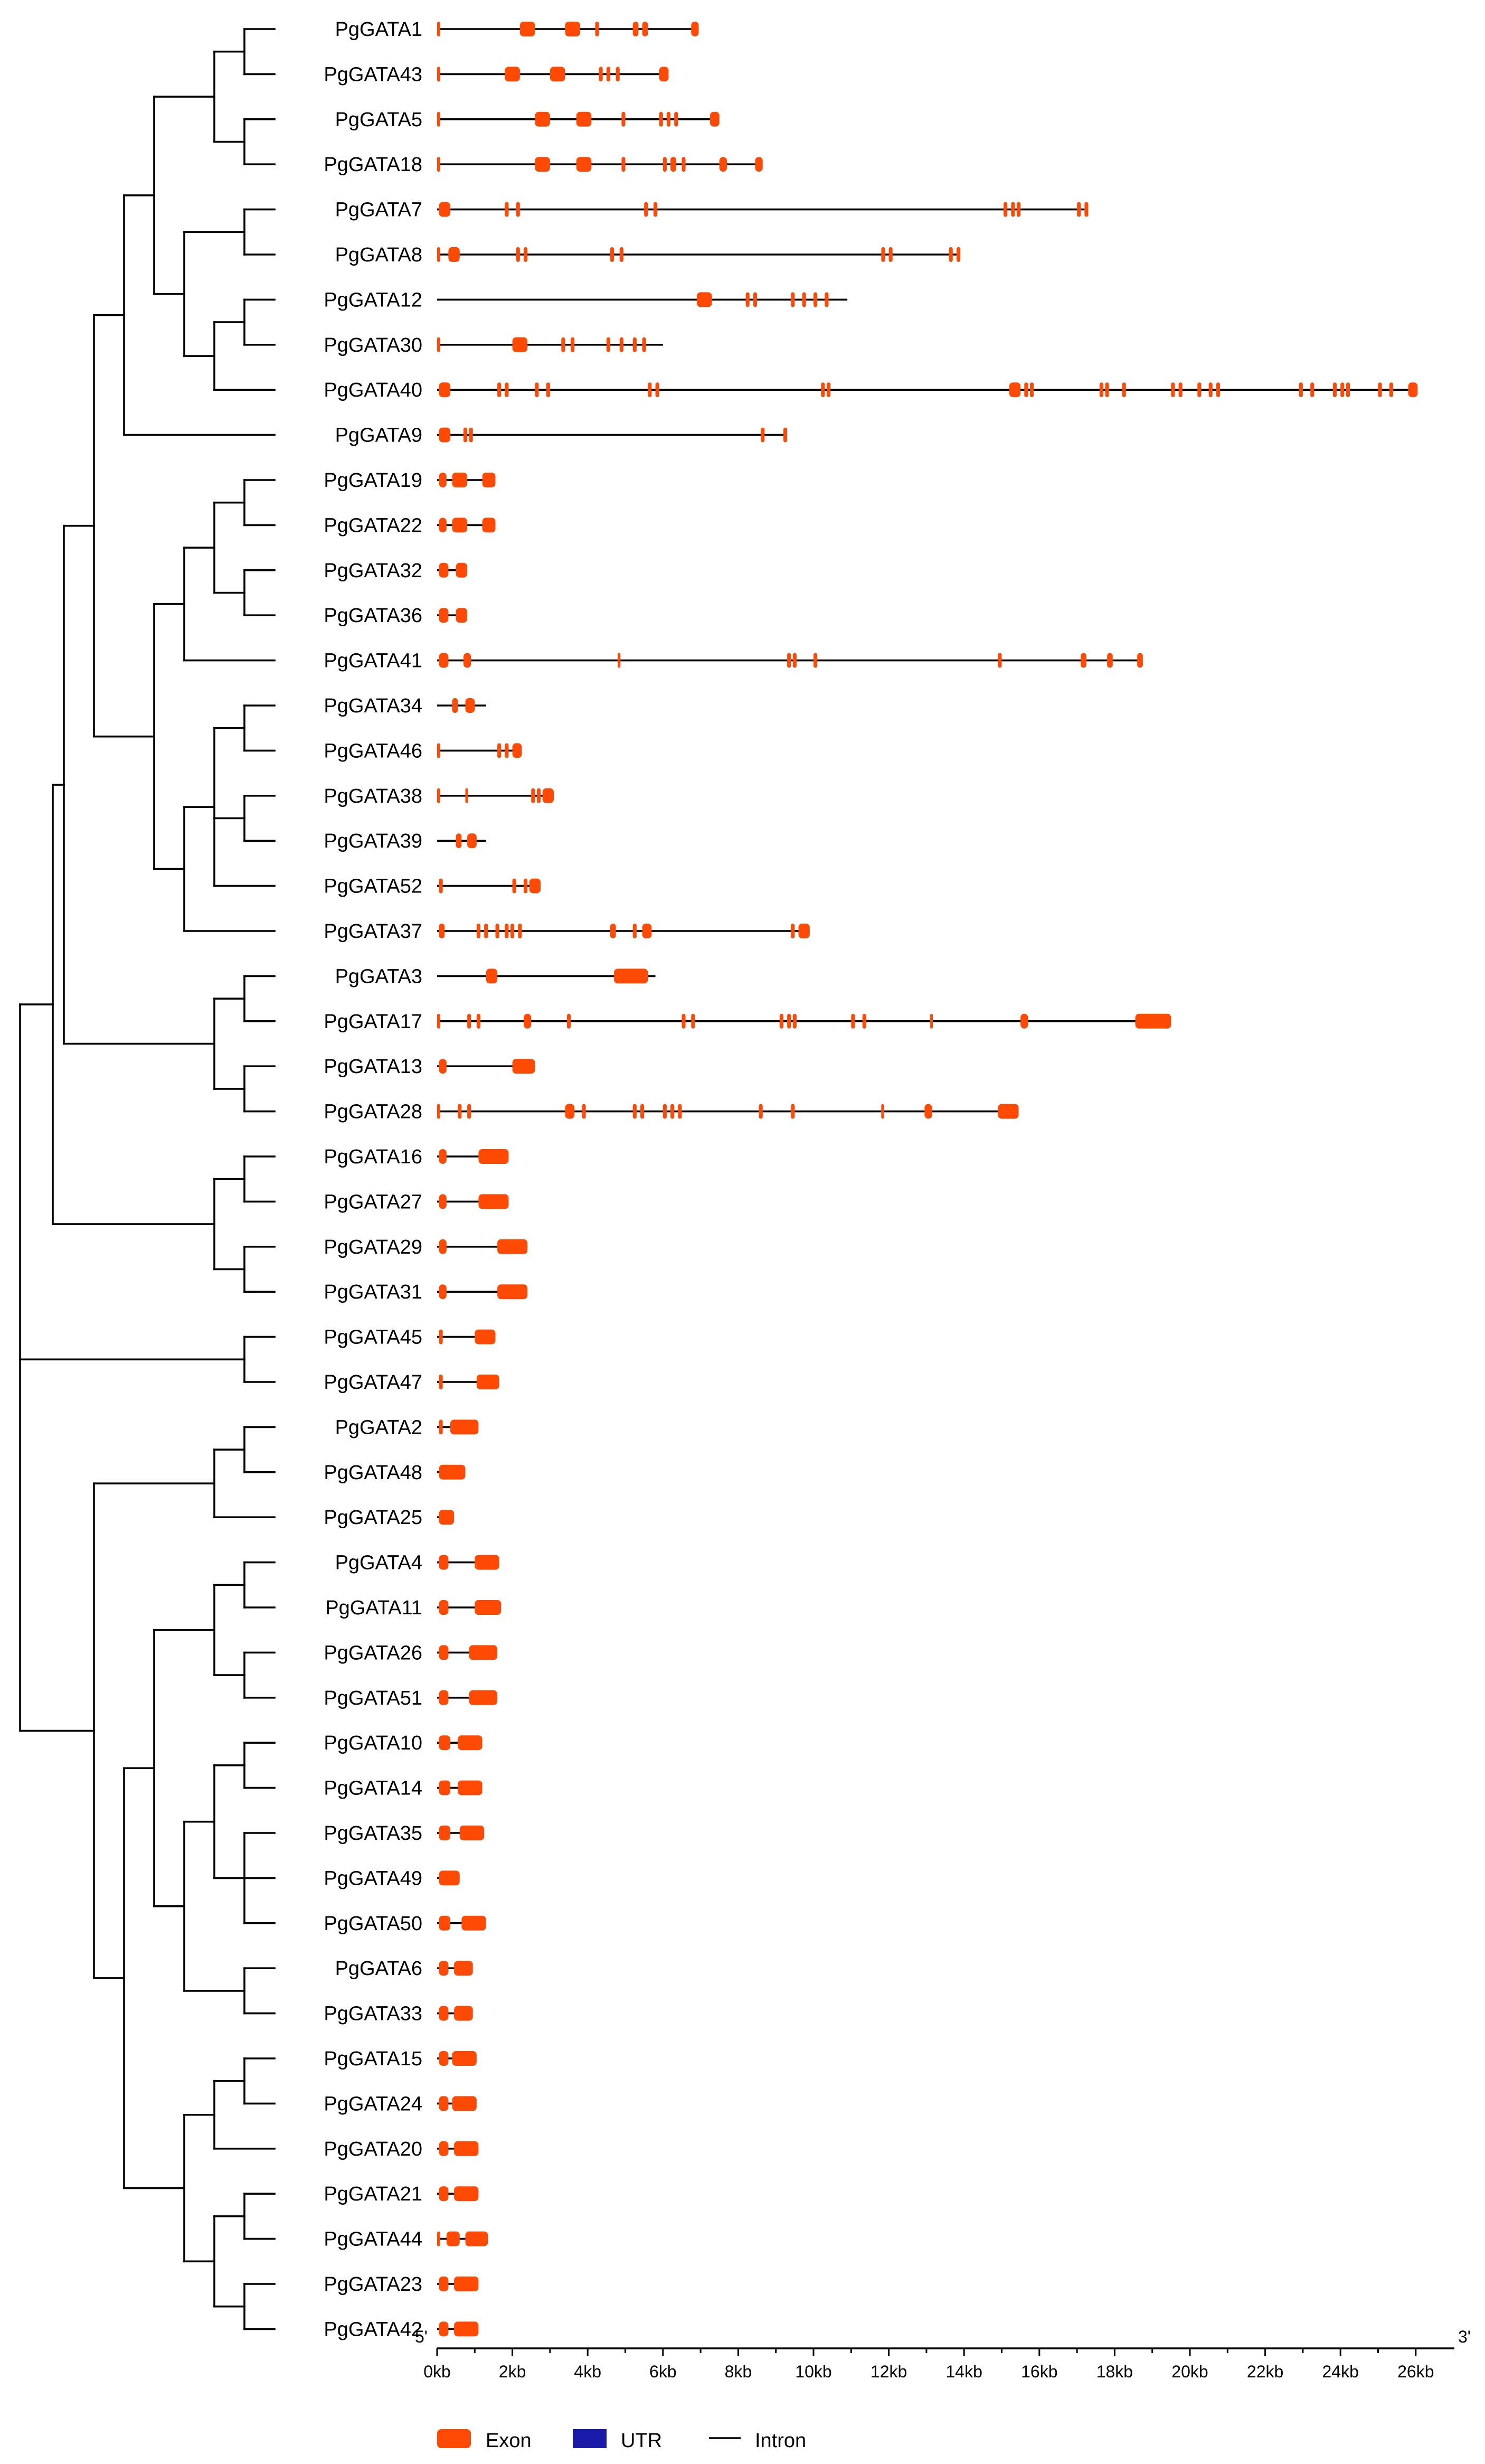 The image size is (1485, 2464). Describe the element at coordinates (1039, 2371) in the screenshot. I see `axis-tick-label: 16kb` at that location.